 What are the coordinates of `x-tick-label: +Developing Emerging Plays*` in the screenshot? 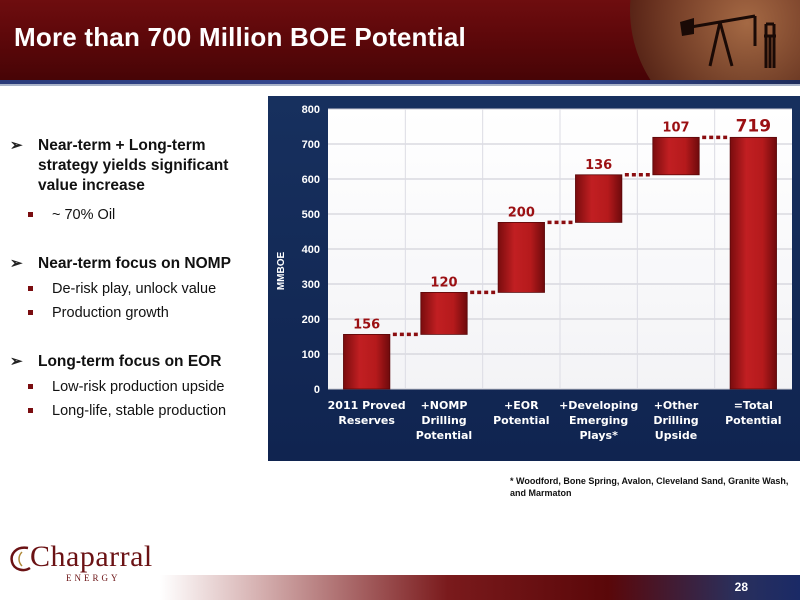 It's located at (598, 420).